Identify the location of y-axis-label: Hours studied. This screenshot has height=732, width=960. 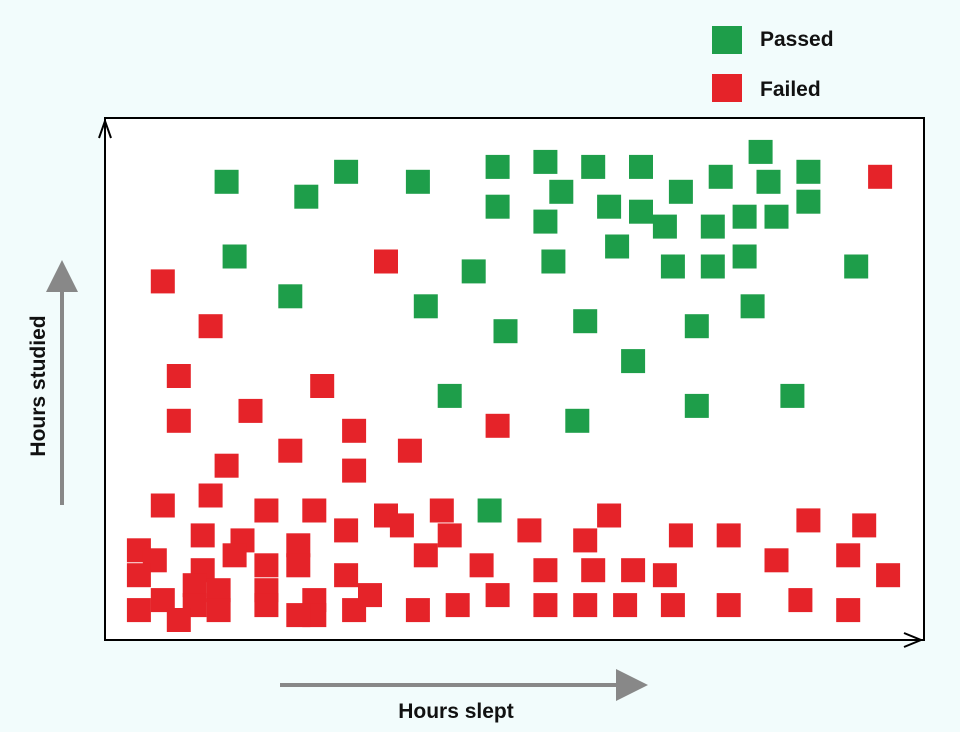
(38, 385).